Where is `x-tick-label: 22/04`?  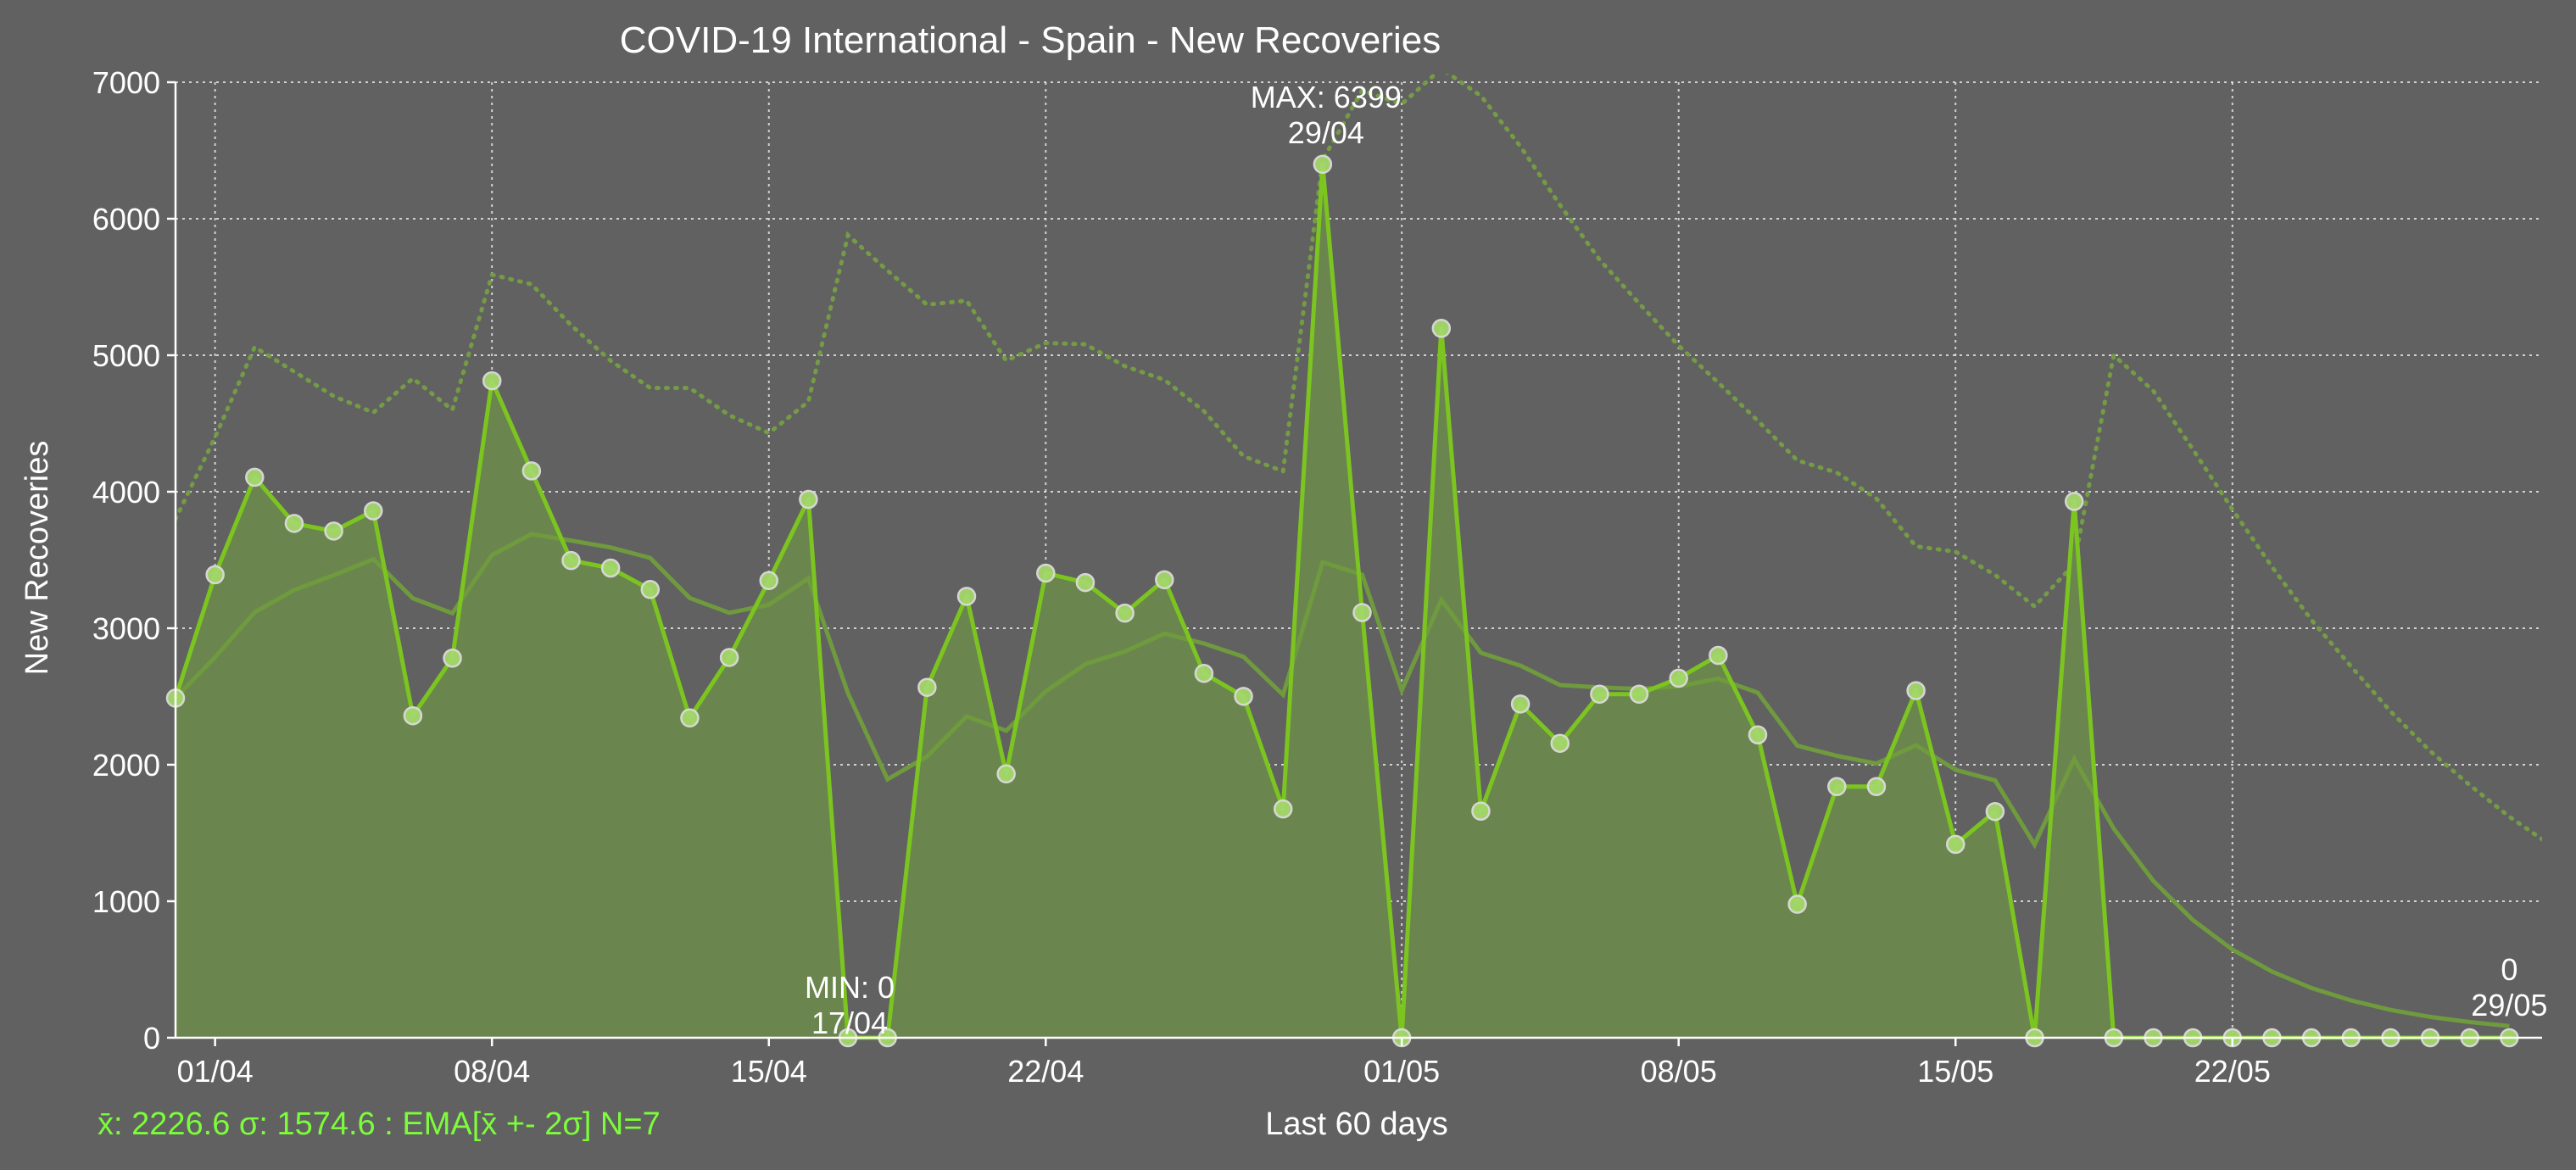
x-tick-label: 22/04 is located at coordinates (1045, 1071).